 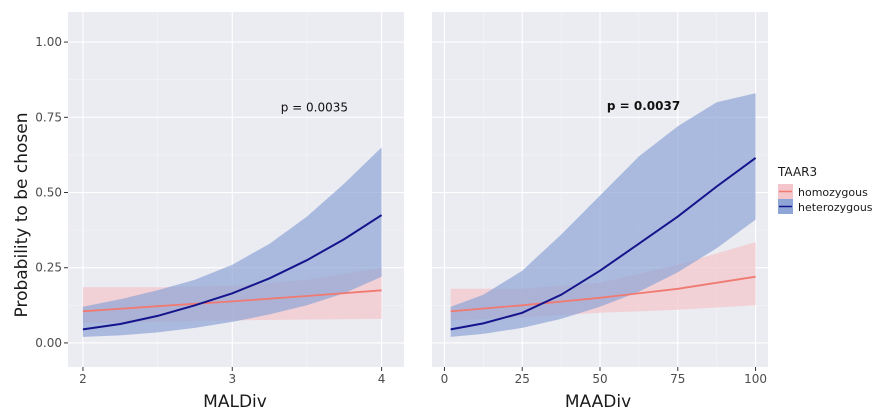 I want to click on legend-label-homozygous: homozygous, so click(x=833, y=192).